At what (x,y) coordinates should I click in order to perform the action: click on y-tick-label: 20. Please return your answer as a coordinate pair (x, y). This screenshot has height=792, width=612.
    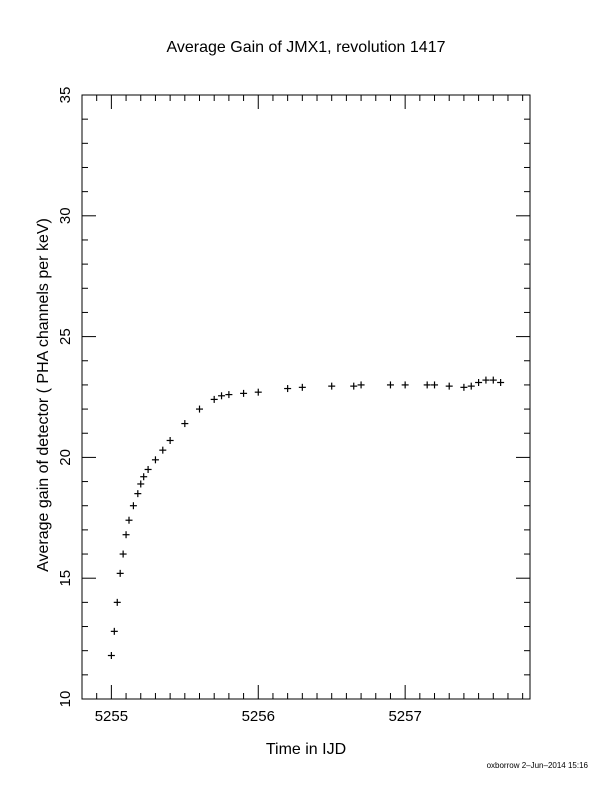
    Looking at the image, I should click on (65, 457).